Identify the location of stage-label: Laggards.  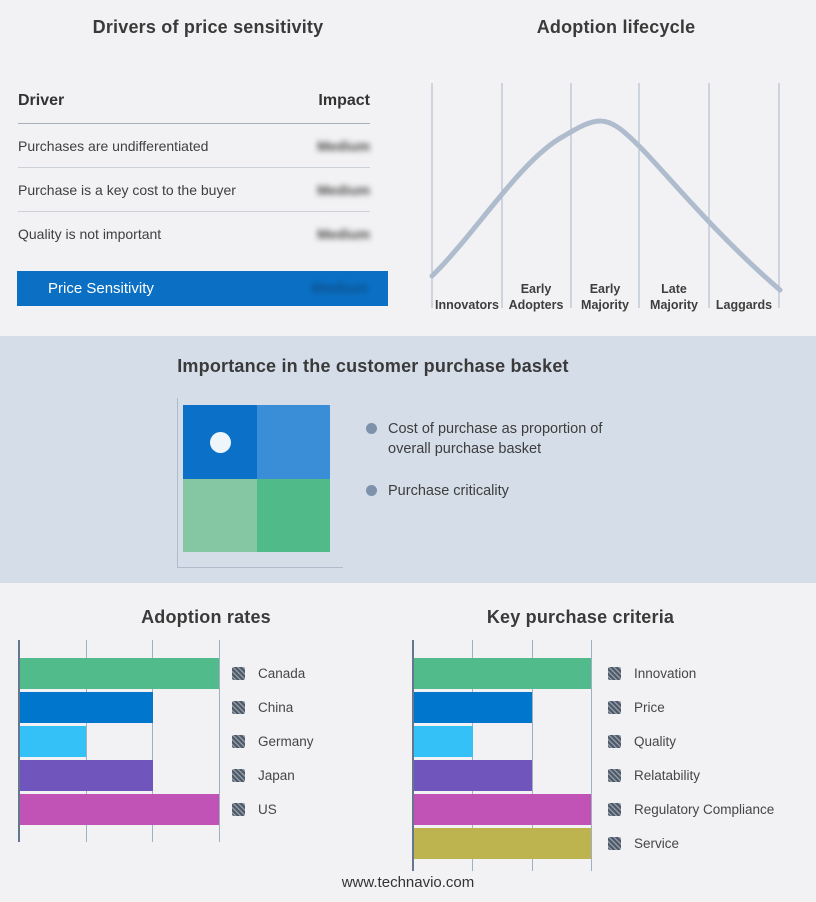
(744, 304).